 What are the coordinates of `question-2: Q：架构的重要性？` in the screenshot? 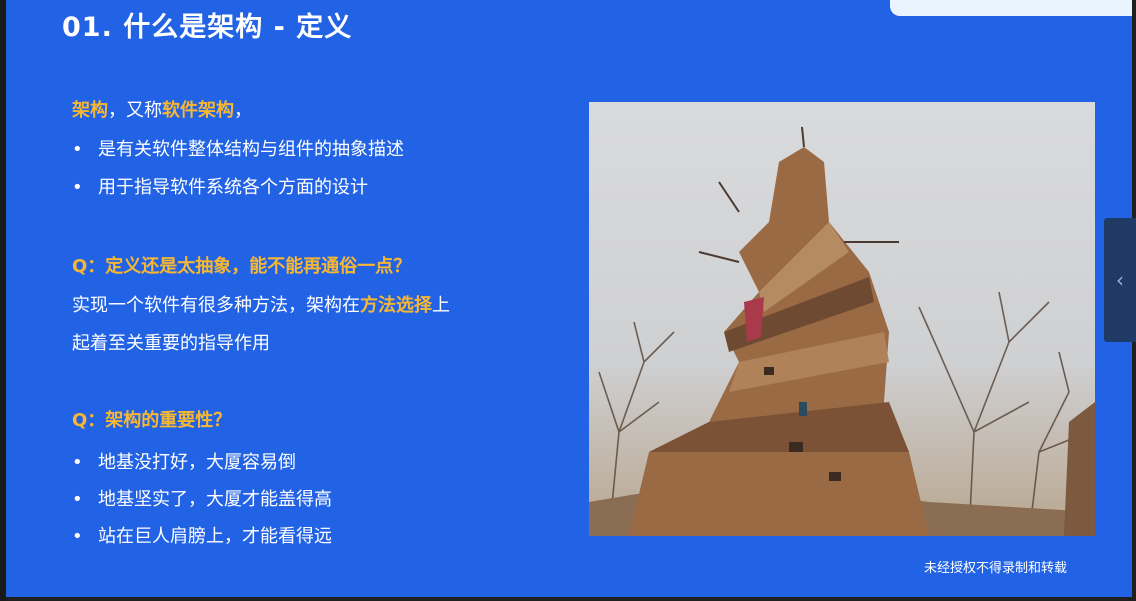 It's located at (152, 420).